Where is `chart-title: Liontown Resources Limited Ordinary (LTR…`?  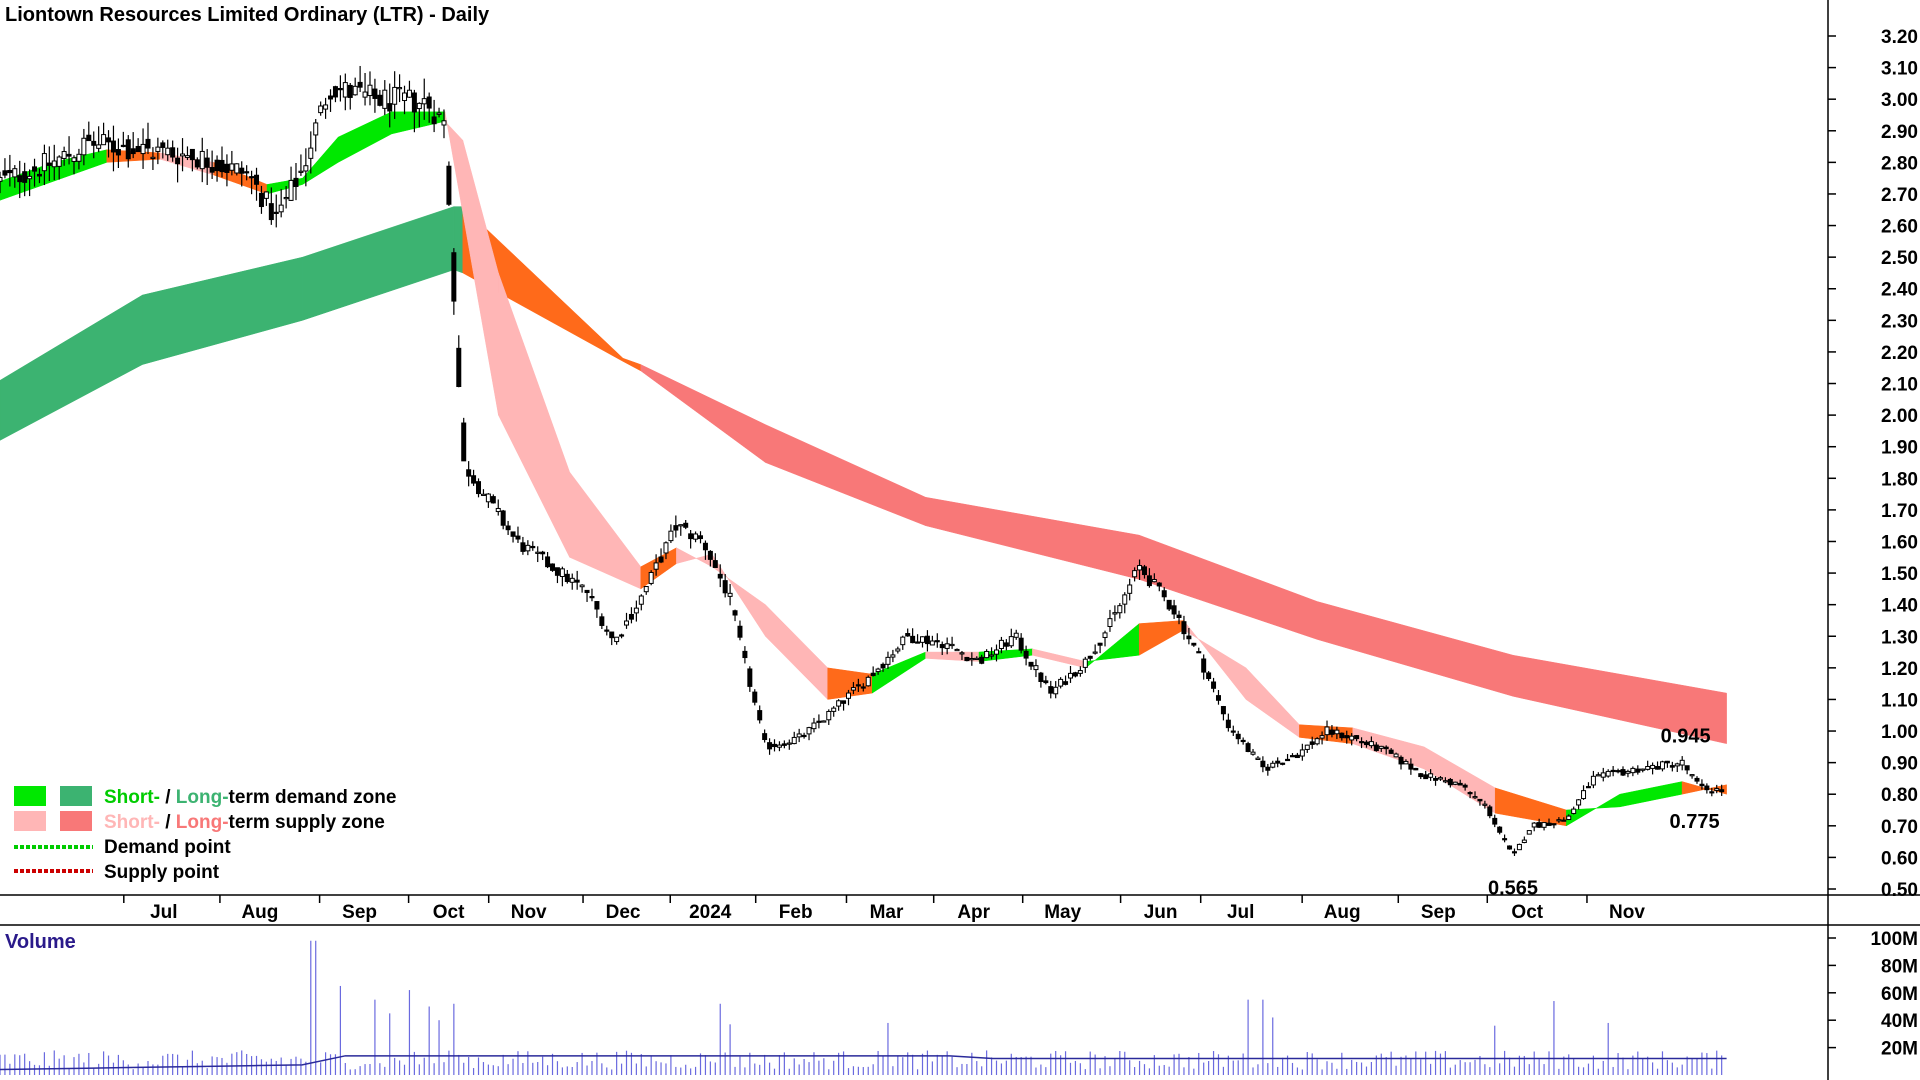 chart-title: Liontown Resources Limited Ordinary (LTR… is located at coordinates (247, 15).